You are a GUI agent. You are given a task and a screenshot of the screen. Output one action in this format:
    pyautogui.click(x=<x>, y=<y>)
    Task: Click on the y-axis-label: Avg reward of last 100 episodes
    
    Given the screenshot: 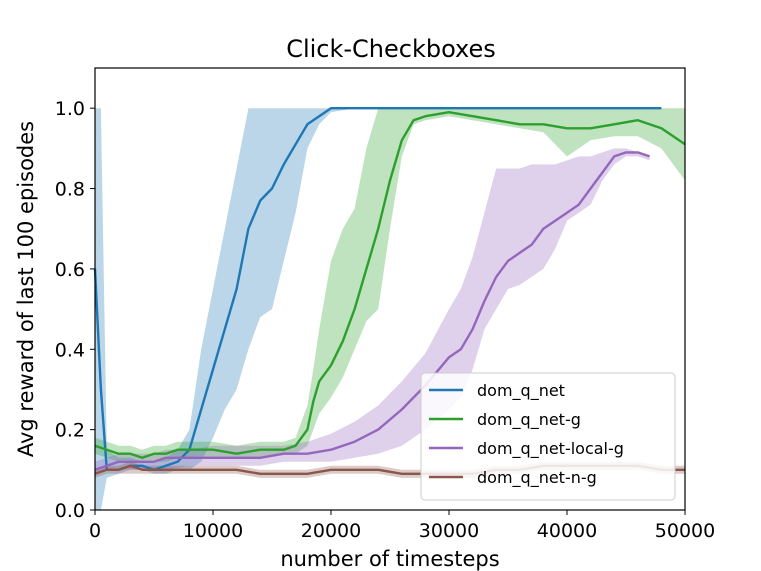 What is the action you would take?
    pyautogui.click(x=26, y=289)
    